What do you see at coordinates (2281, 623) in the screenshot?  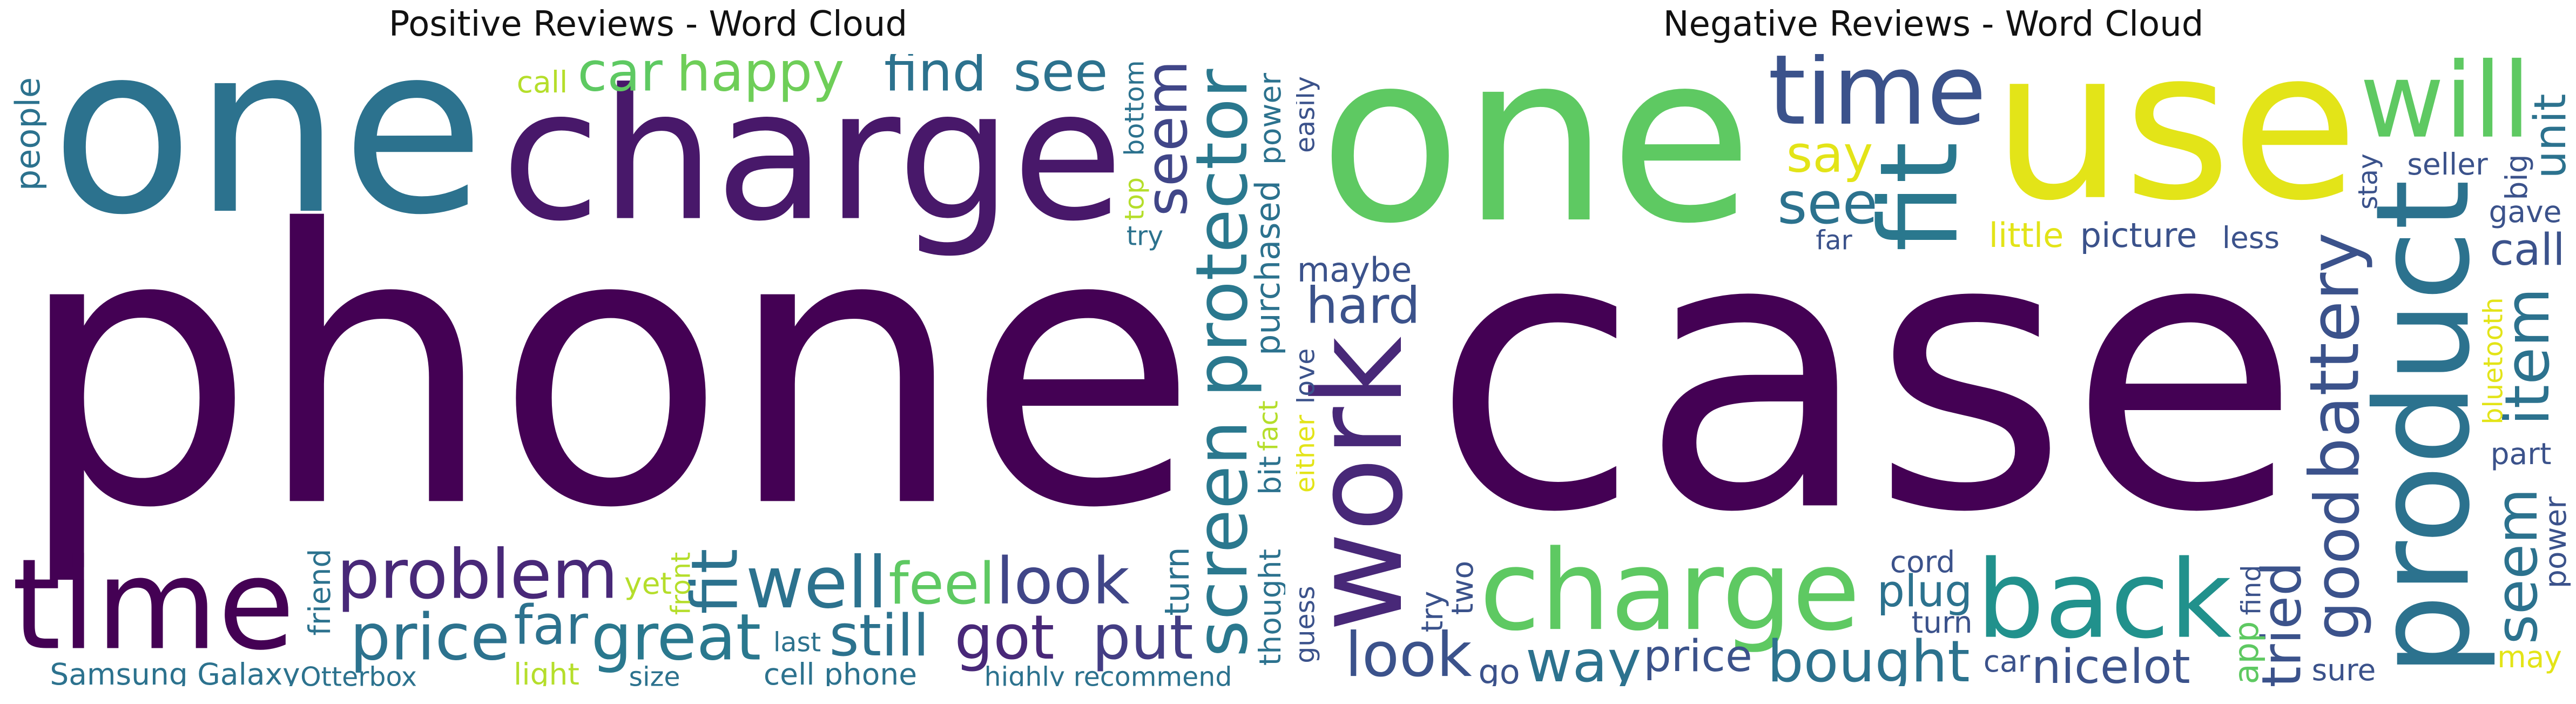 I see `negative-cloud-word: tried` at bounding box center [2281, 623].